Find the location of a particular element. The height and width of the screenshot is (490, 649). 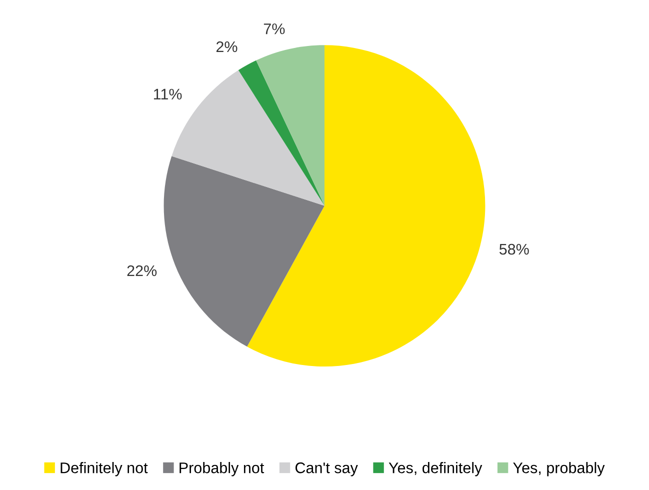

legend-label: Yes, definitely is located at coordinates (435, 469).